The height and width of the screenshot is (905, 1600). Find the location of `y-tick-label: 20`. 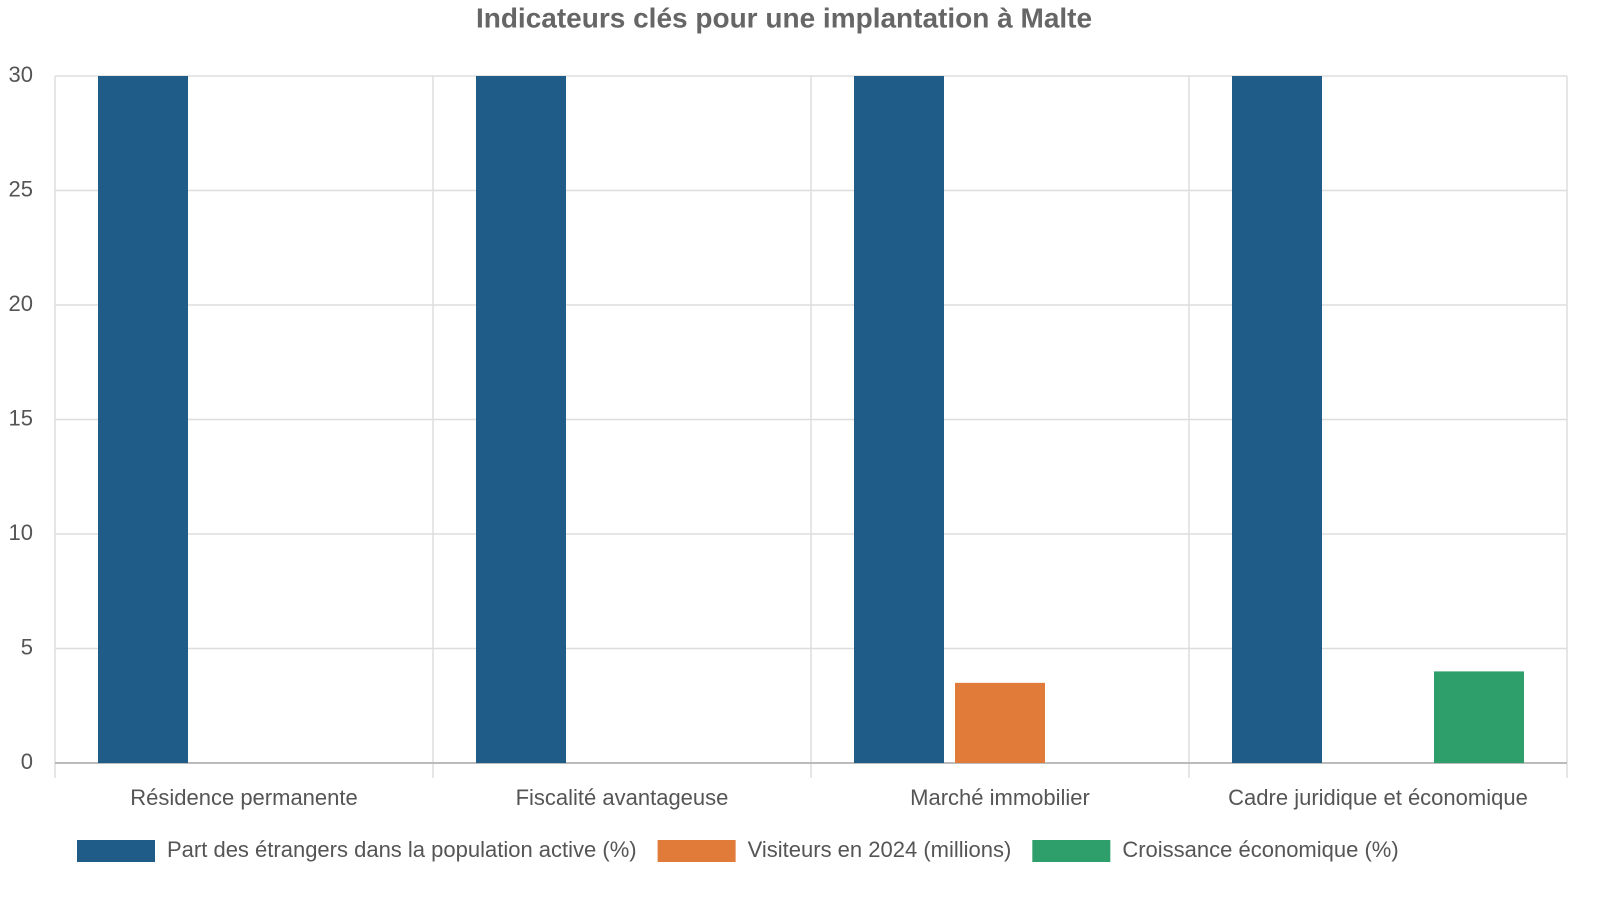

y-tick-label: 20 is located at coordinates (21, 303).